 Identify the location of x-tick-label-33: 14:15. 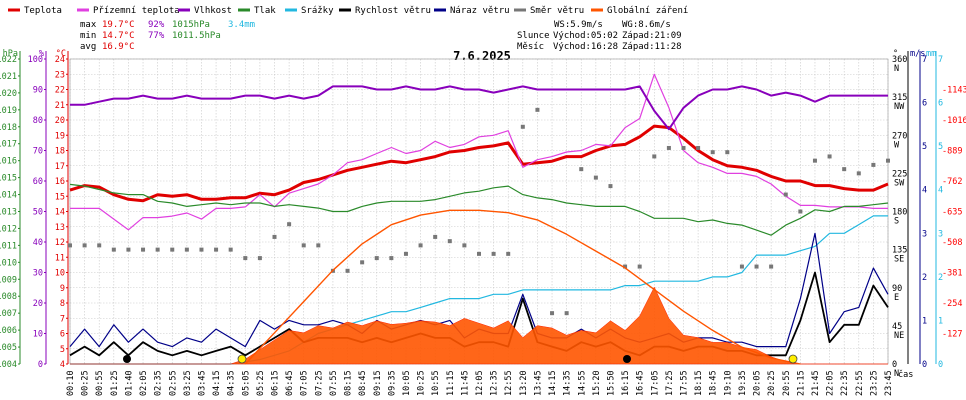
(553, 383).